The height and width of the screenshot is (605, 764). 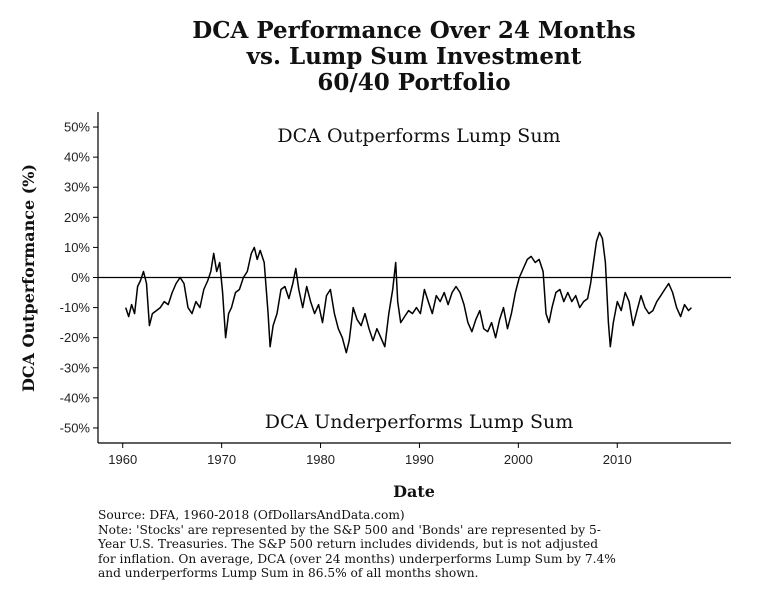 I want to click on y-tick-label: 20%, so click(x=77, y=217).